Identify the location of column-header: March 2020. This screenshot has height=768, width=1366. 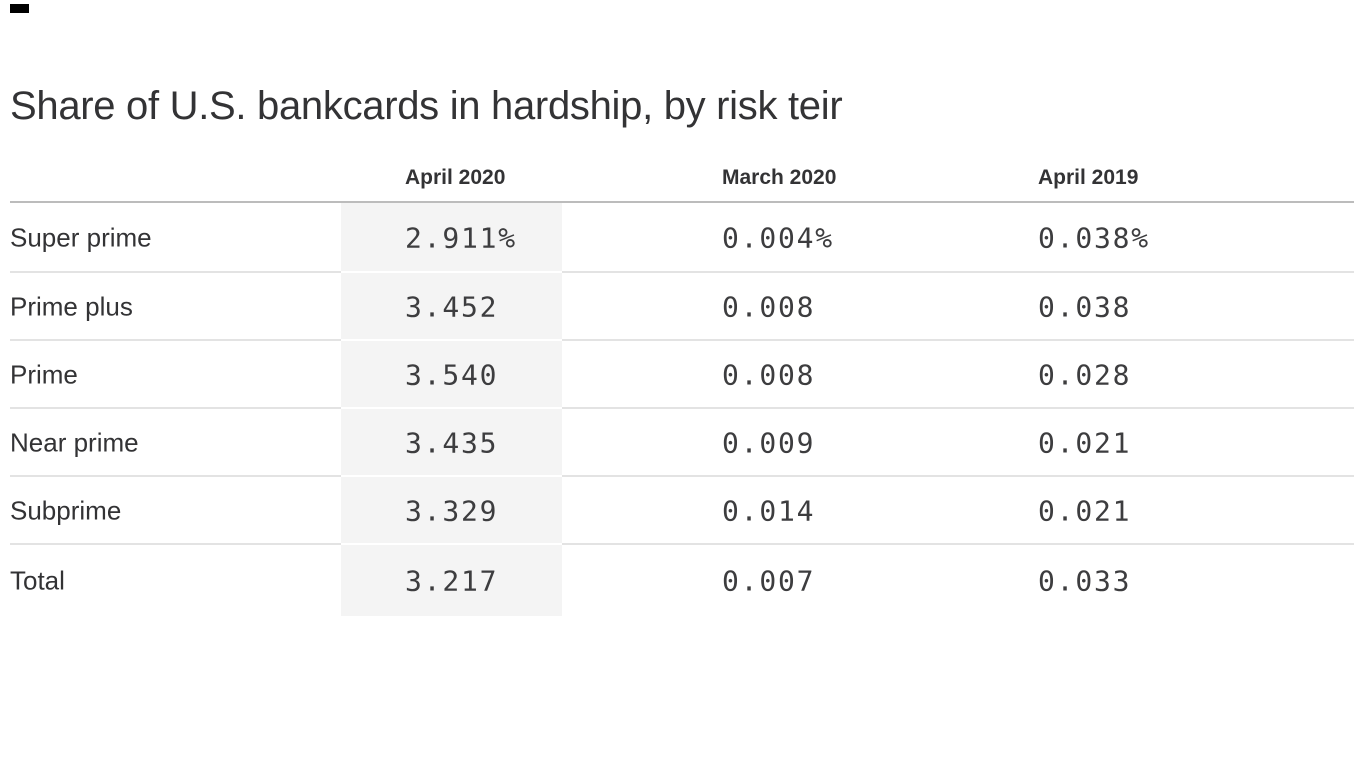
(779, 177).